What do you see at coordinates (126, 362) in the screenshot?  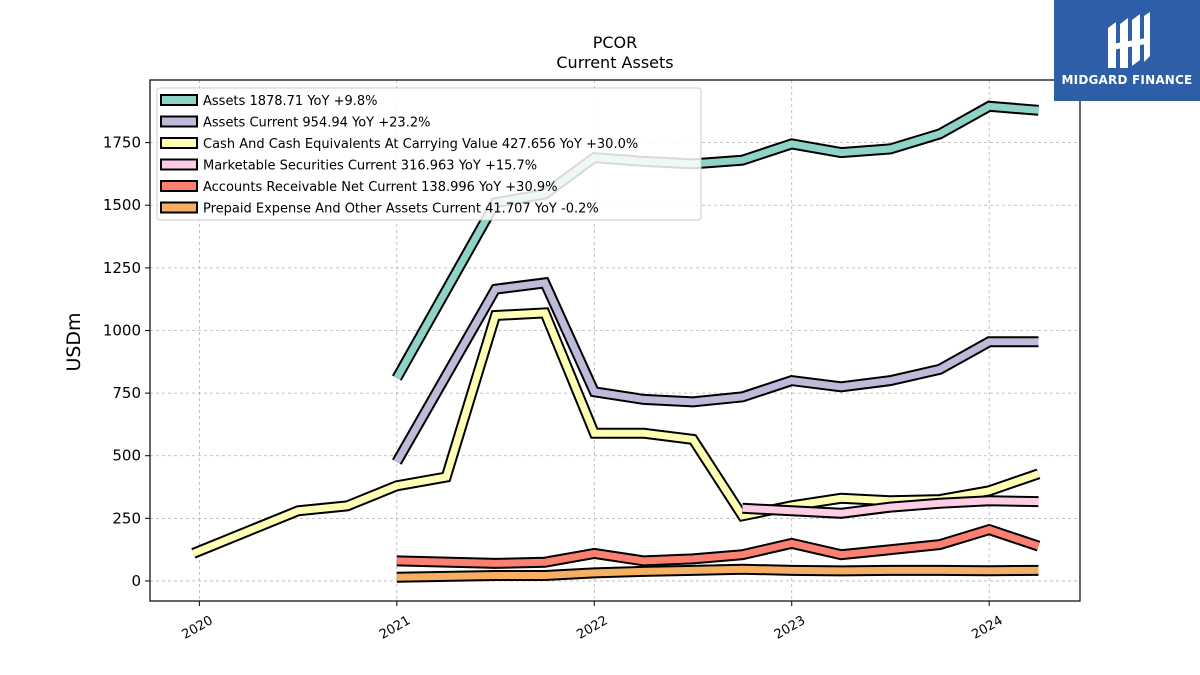 I see `y-axis: 0 250 500 750 1000 1250 1500 1750` at bounding box center [126, 362].